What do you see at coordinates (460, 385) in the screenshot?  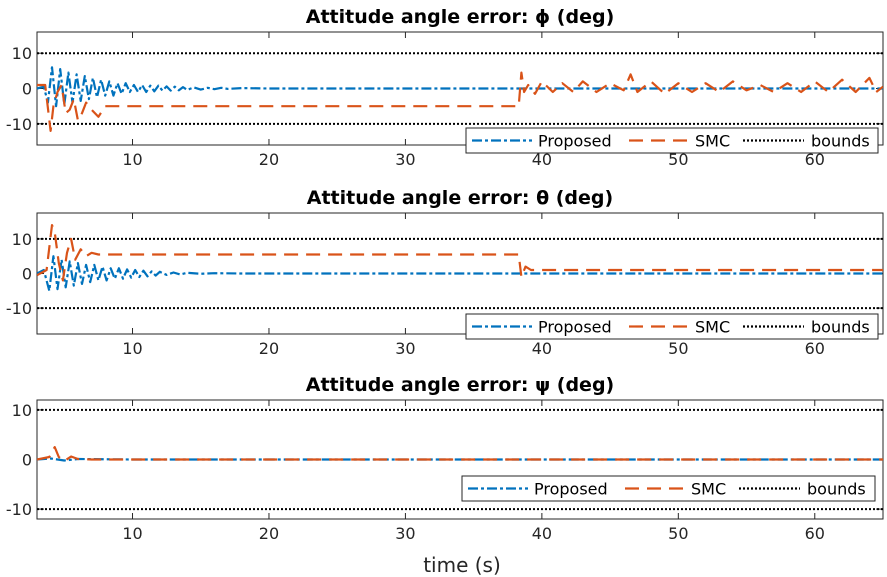 I see `subplot-title: Attitude angle error: ψ (deg)` at bounding box center [460, 385].